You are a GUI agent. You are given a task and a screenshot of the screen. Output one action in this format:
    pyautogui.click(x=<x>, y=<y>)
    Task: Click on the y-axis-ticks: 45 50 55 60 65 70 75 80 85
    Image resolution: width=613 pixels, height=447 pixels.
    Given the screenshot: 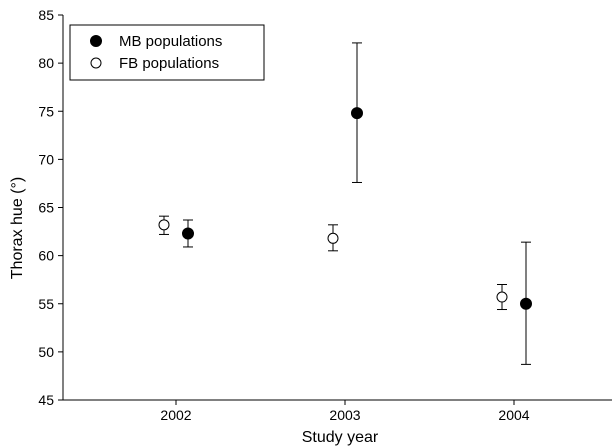 What is the action you would take?
    pyautogui.click(x=50, y=207)
    